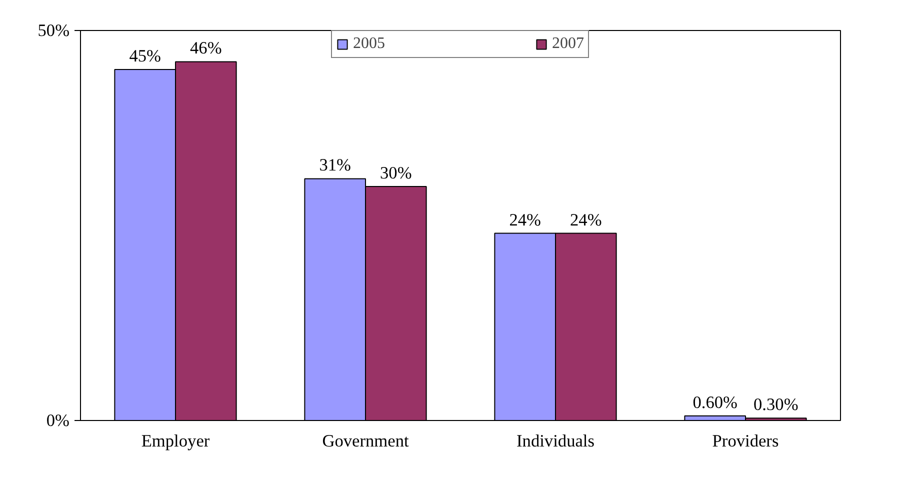 The image size is (907, 504). Describe the element at coordinates (206, 48) in the screenshot. I see `data-label: 46%` at that location.